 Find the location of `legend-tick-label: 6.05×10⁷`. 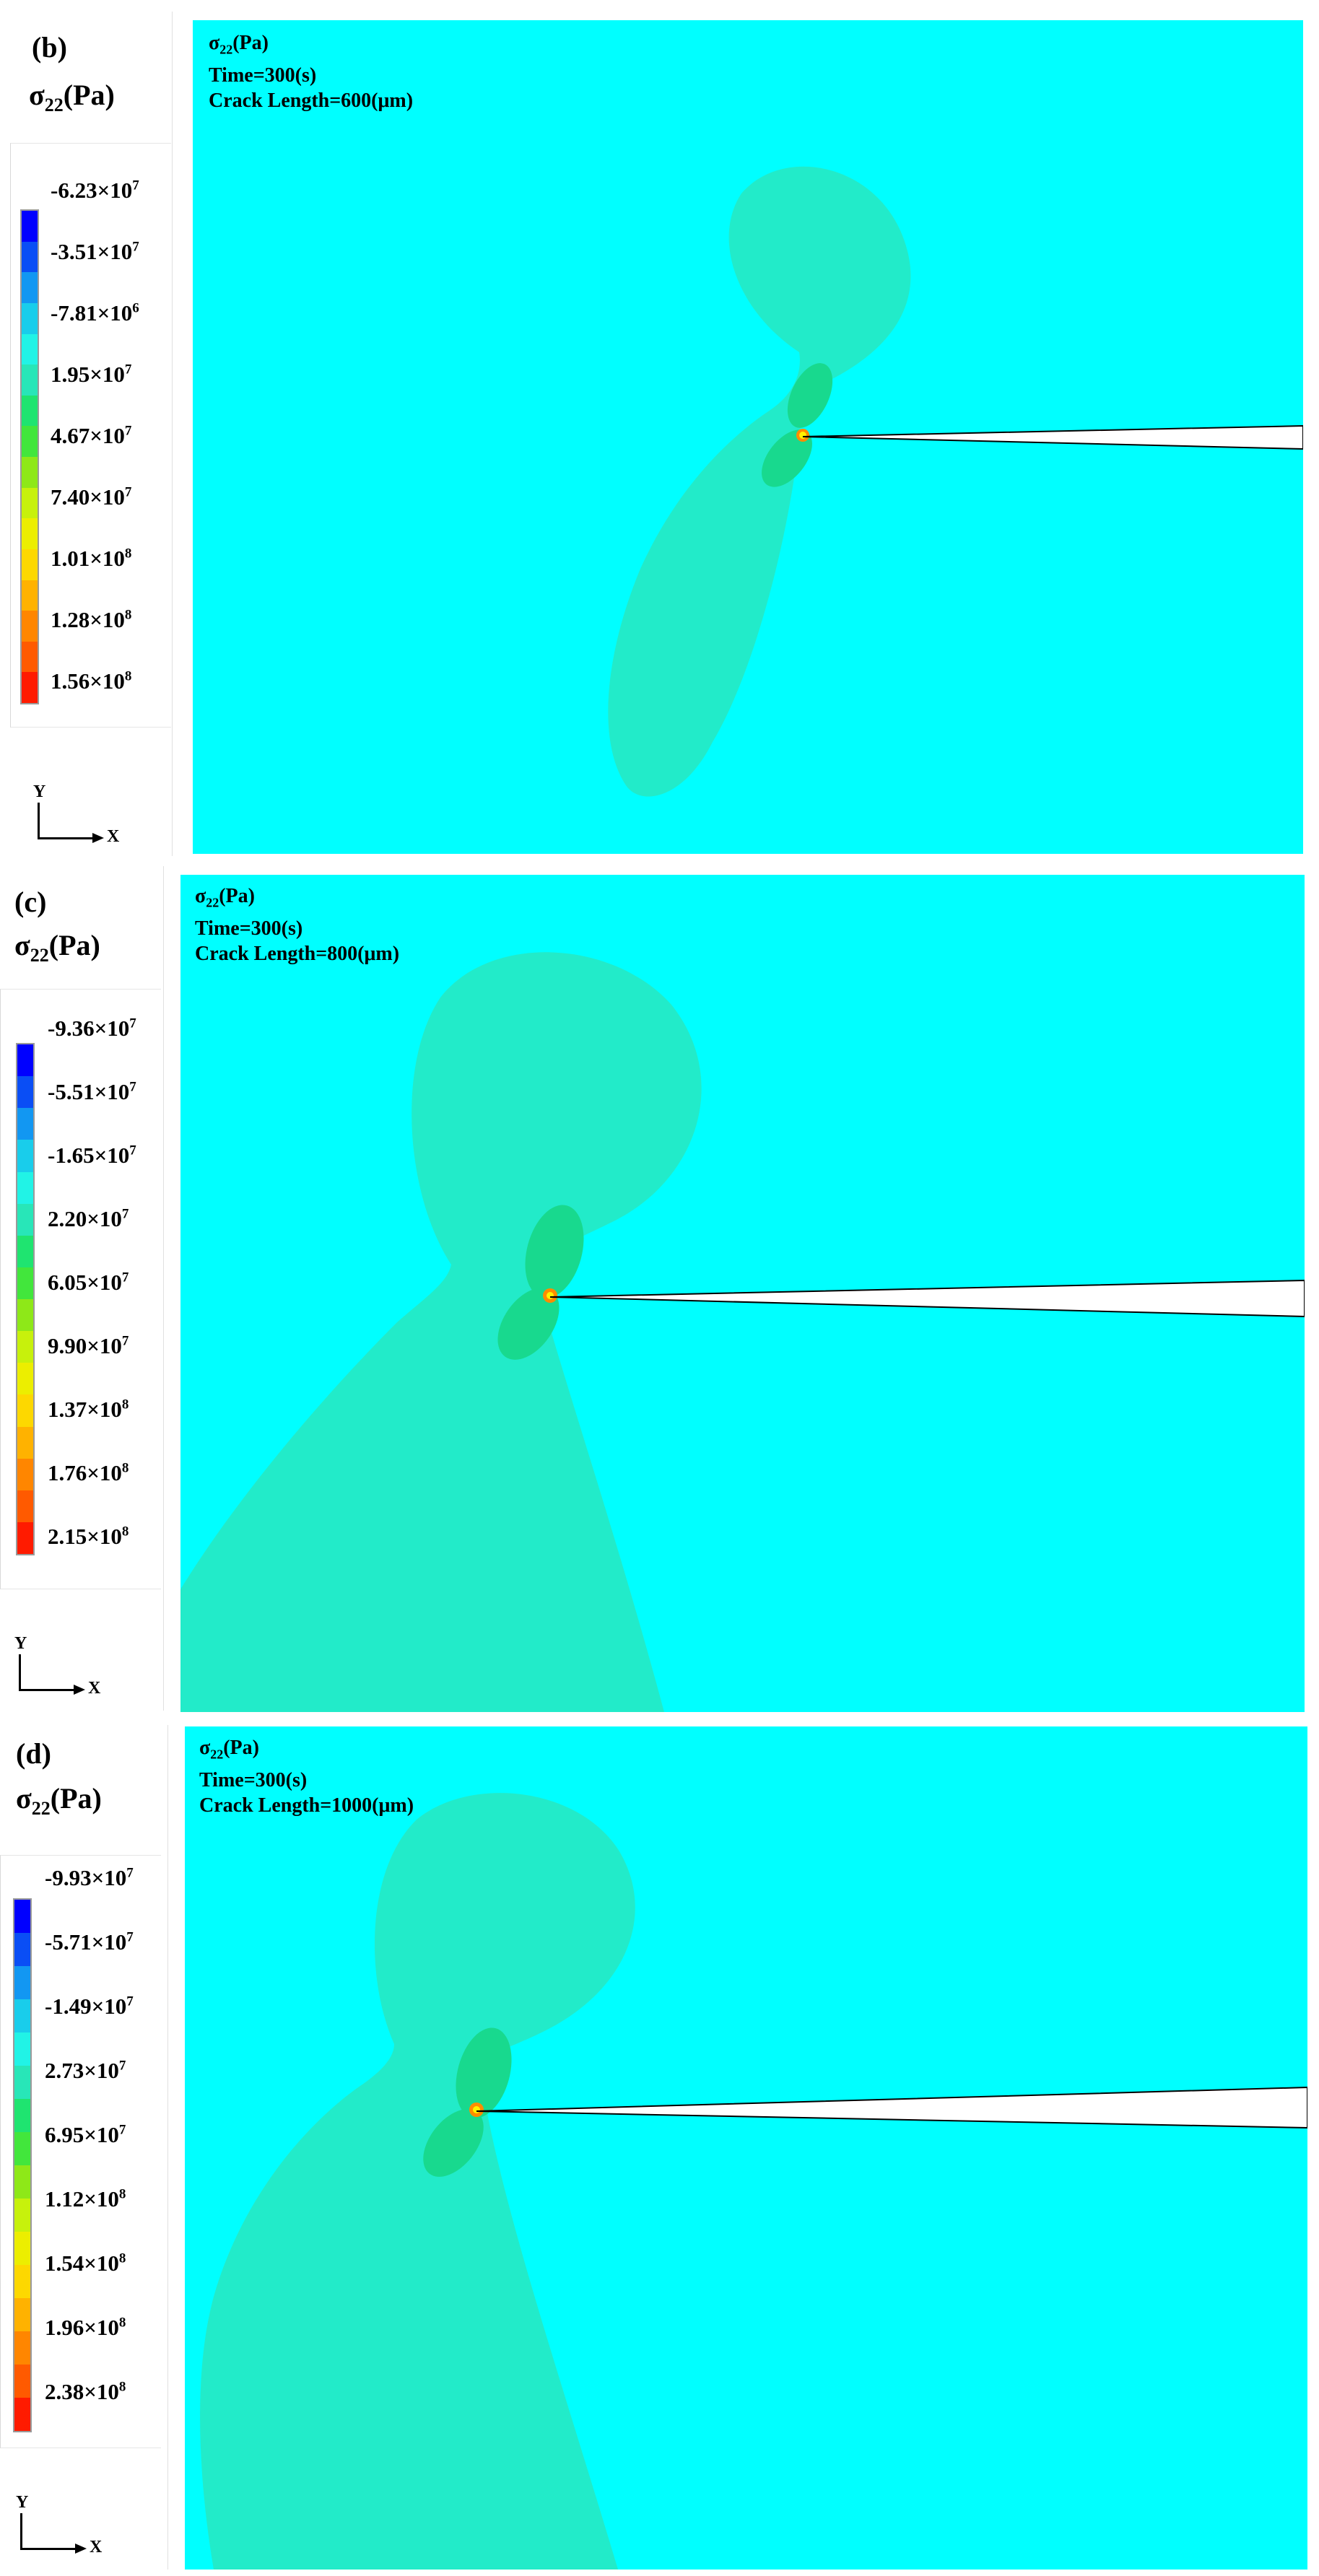

legend-tick-label: 6.05×10⁷ is located at coordinates (88, 1282).